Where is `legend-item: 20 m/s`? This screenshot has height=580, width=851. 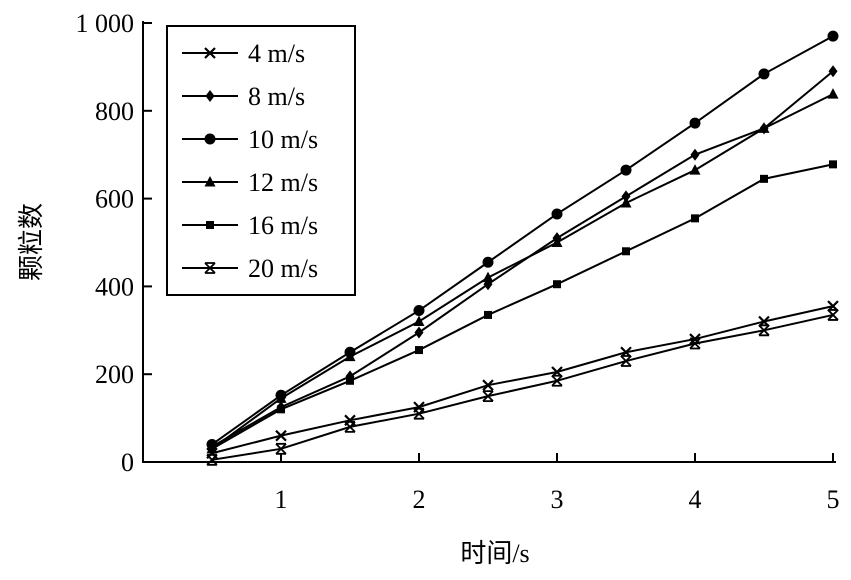 legend-item: 20 m/s is located at coordinates (250, 268).